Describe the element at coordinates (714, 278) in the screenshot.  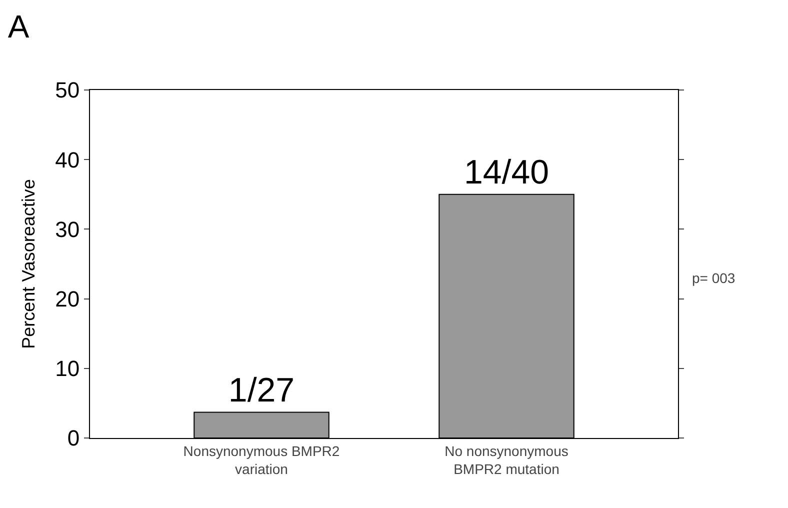
I see `text: p= 003` at that location.